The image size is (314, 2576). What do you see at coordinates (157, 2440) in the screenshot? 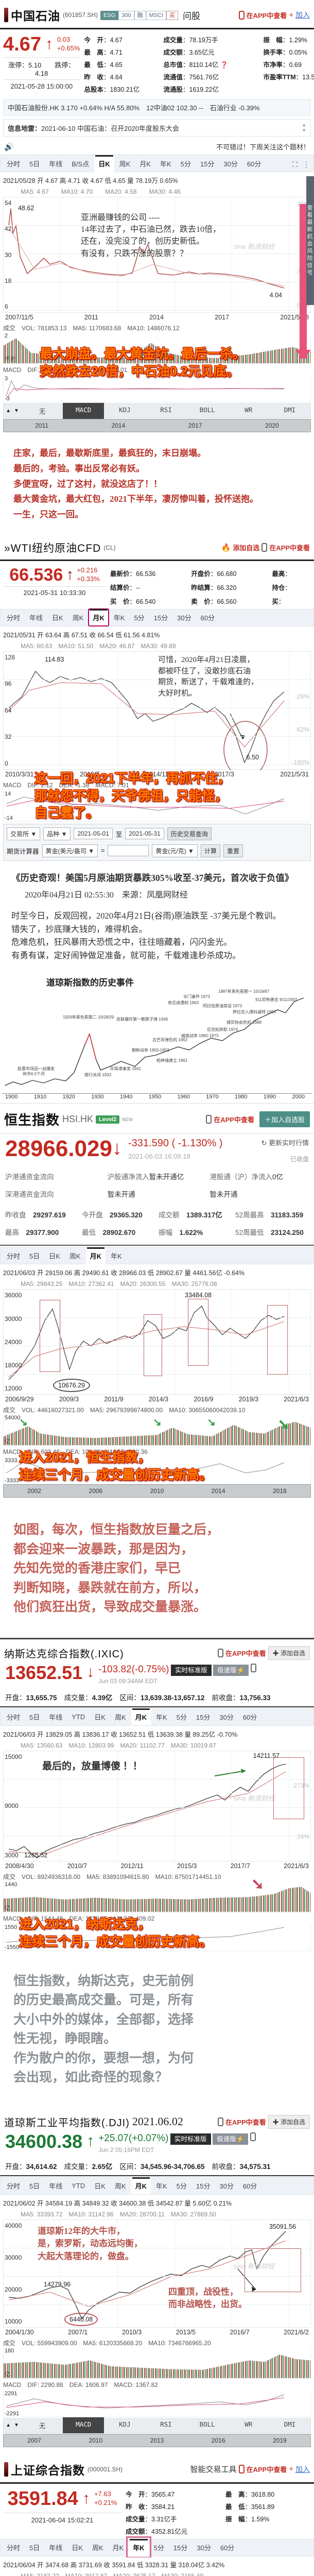
I see `timeline-scrollbar: 2007 2010 2013 2016 2019` at bounding box center [157, 2440].